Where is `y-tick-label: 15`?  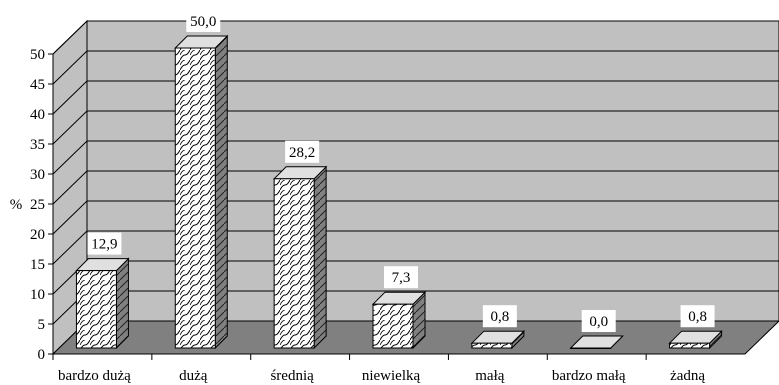
y-tick-label: 15 is located at coordinates (37, 265).